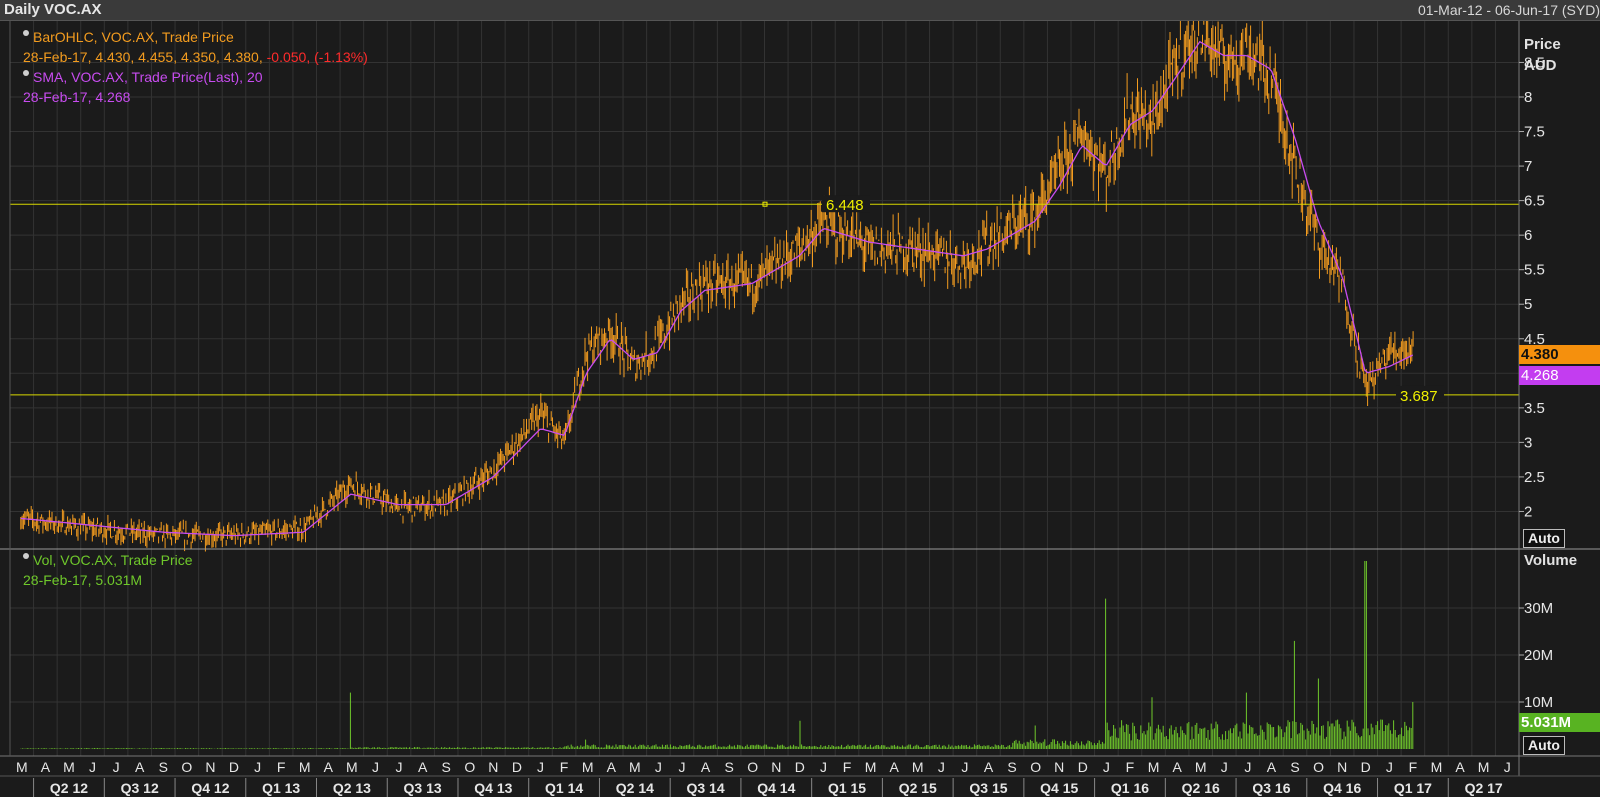 The width and height of the screenshot is (1600, 797). What do you see at coordinates (1528, 304) in the screenshot?
I see `price-tick-label: 5` at bounding box center [1528, 304].